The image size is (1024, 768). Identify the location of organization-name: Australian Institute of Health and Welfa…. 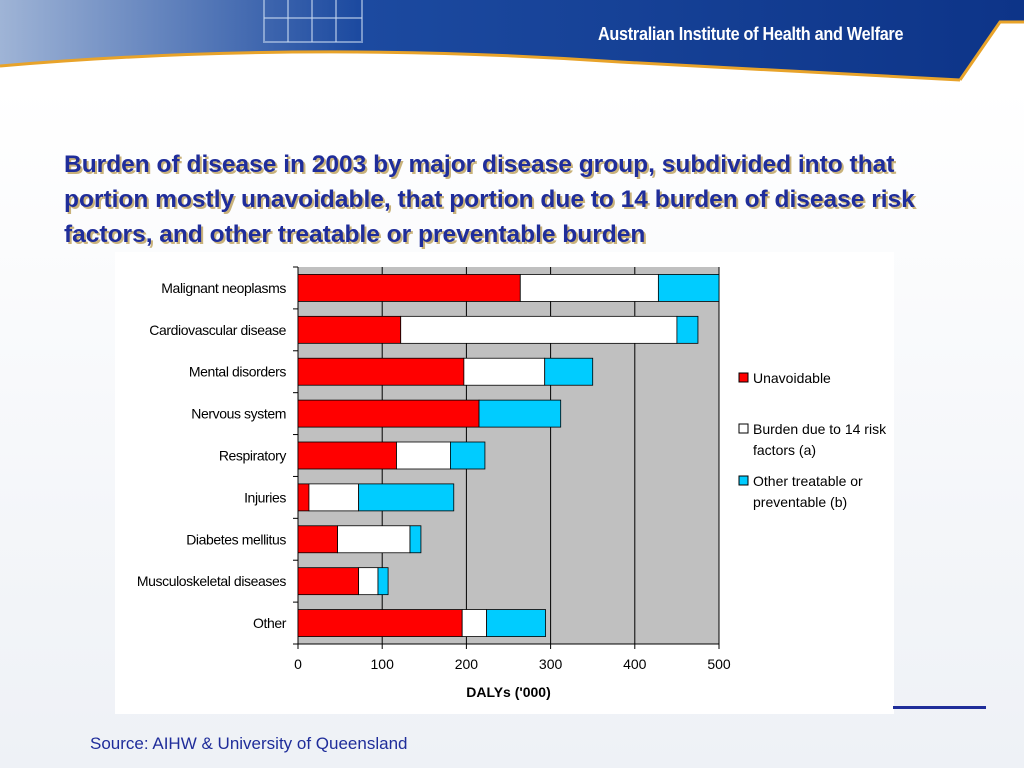
(751, 34).